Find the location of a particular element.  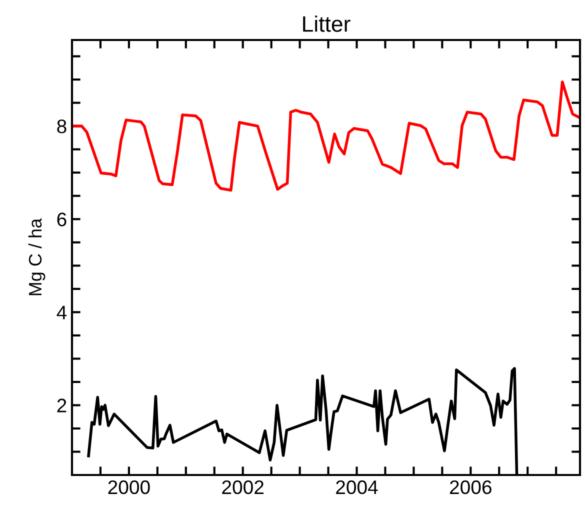

y-tick-label: 6 is located at coordinates (61, 219).